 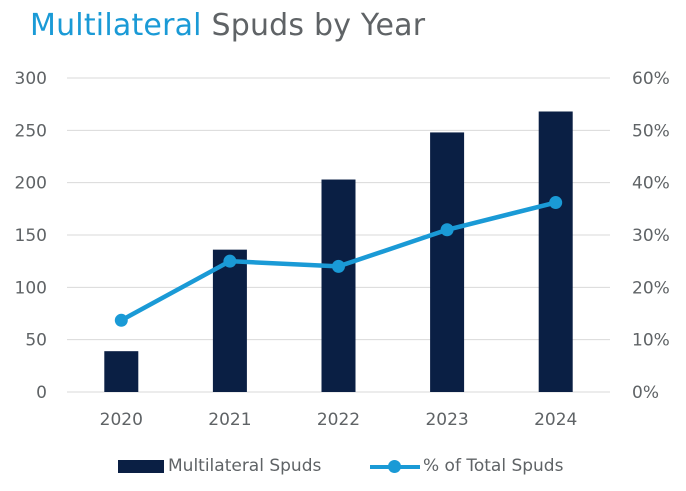 I want to click on x-tick-label: 2020, so click(x=121, y=420).